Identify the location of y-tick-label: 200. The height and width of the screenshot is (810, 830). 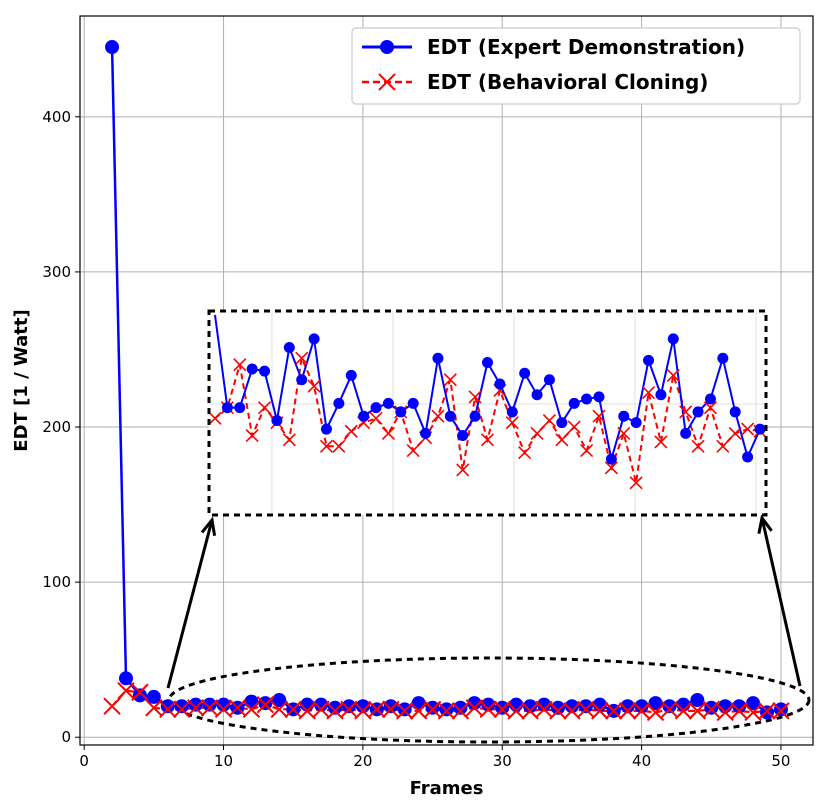
(56, 427).